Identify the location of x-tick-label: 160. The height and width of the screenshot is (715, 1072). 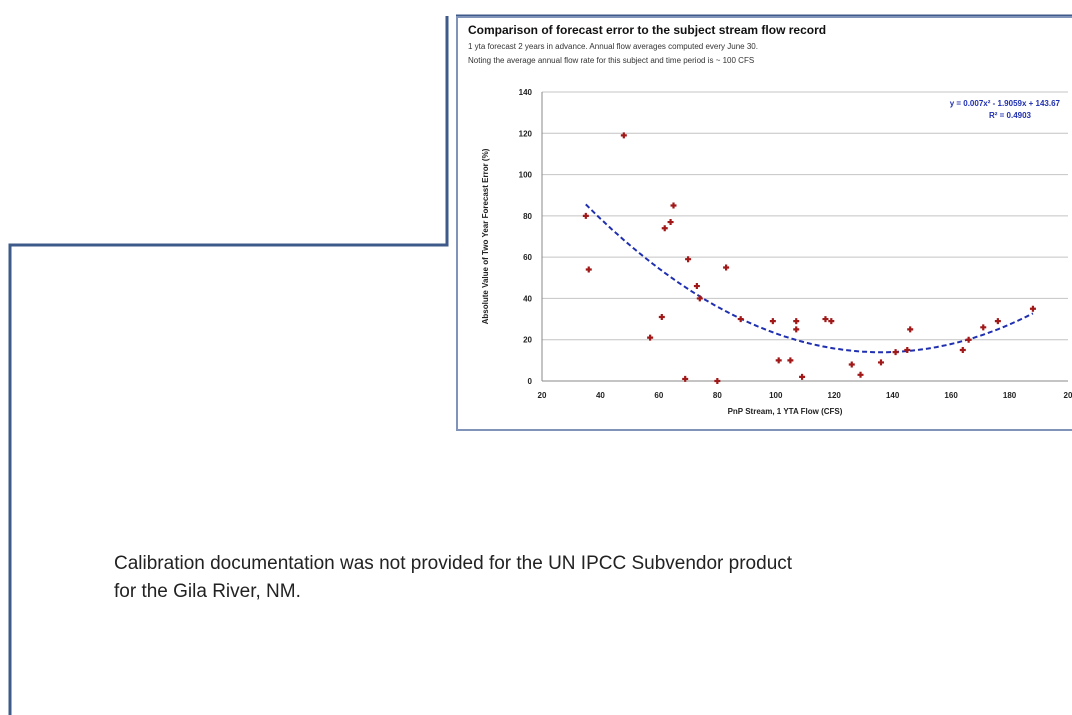
(951, 395).